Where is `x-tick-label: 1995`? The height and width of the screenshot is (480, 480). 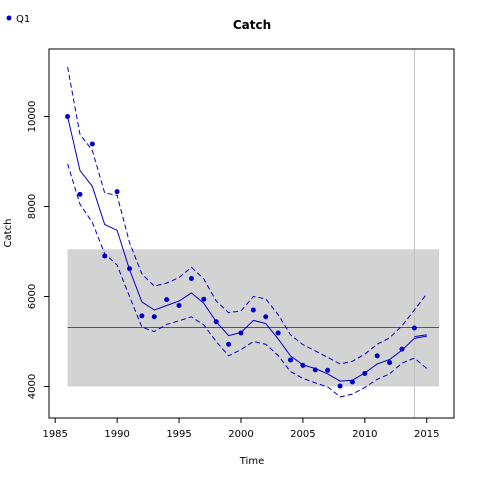
x-tick-label: 1995 is located at coordinates (178, 434).